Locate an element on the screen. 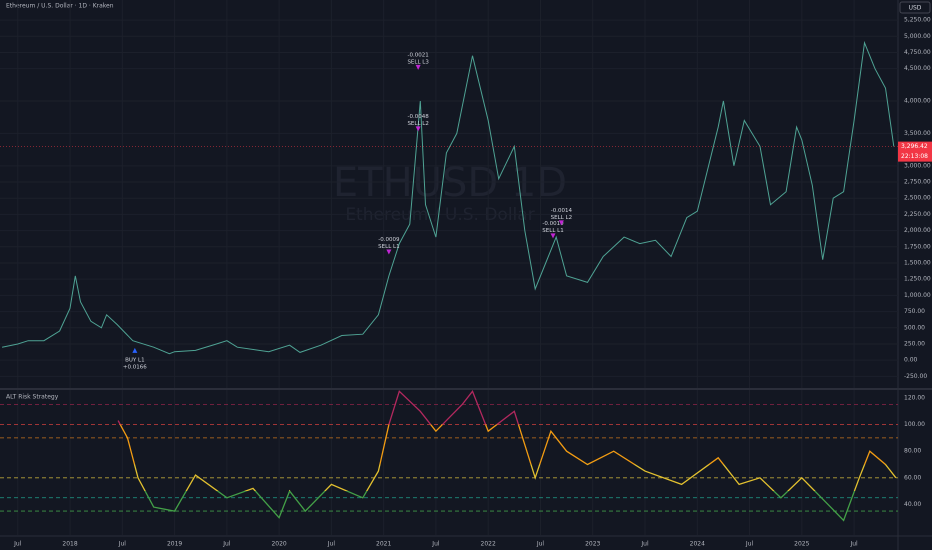  y-tick-label: 4,500.00 is located at coordinates (917, 68).